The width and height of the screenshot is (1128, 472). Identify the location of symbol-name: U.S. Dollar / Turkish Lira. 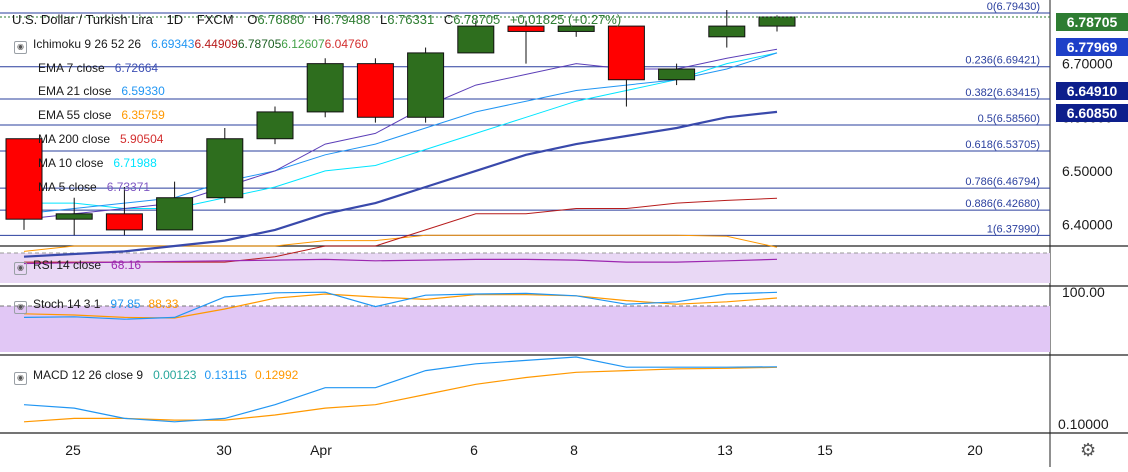
(82, 19).